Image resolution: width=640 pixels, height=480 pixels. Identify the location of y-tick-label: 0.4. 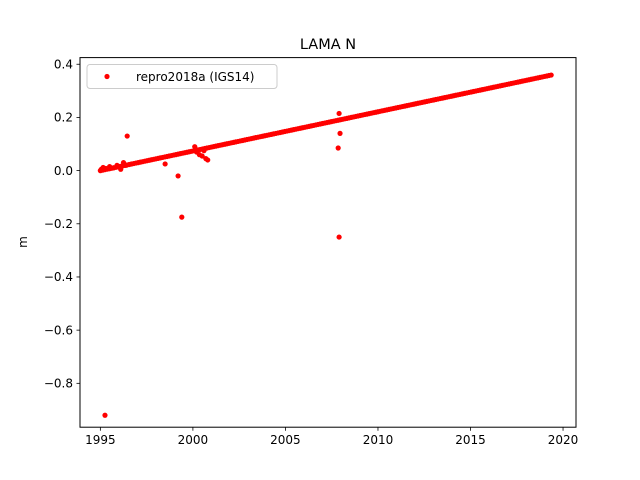
(63, 64).